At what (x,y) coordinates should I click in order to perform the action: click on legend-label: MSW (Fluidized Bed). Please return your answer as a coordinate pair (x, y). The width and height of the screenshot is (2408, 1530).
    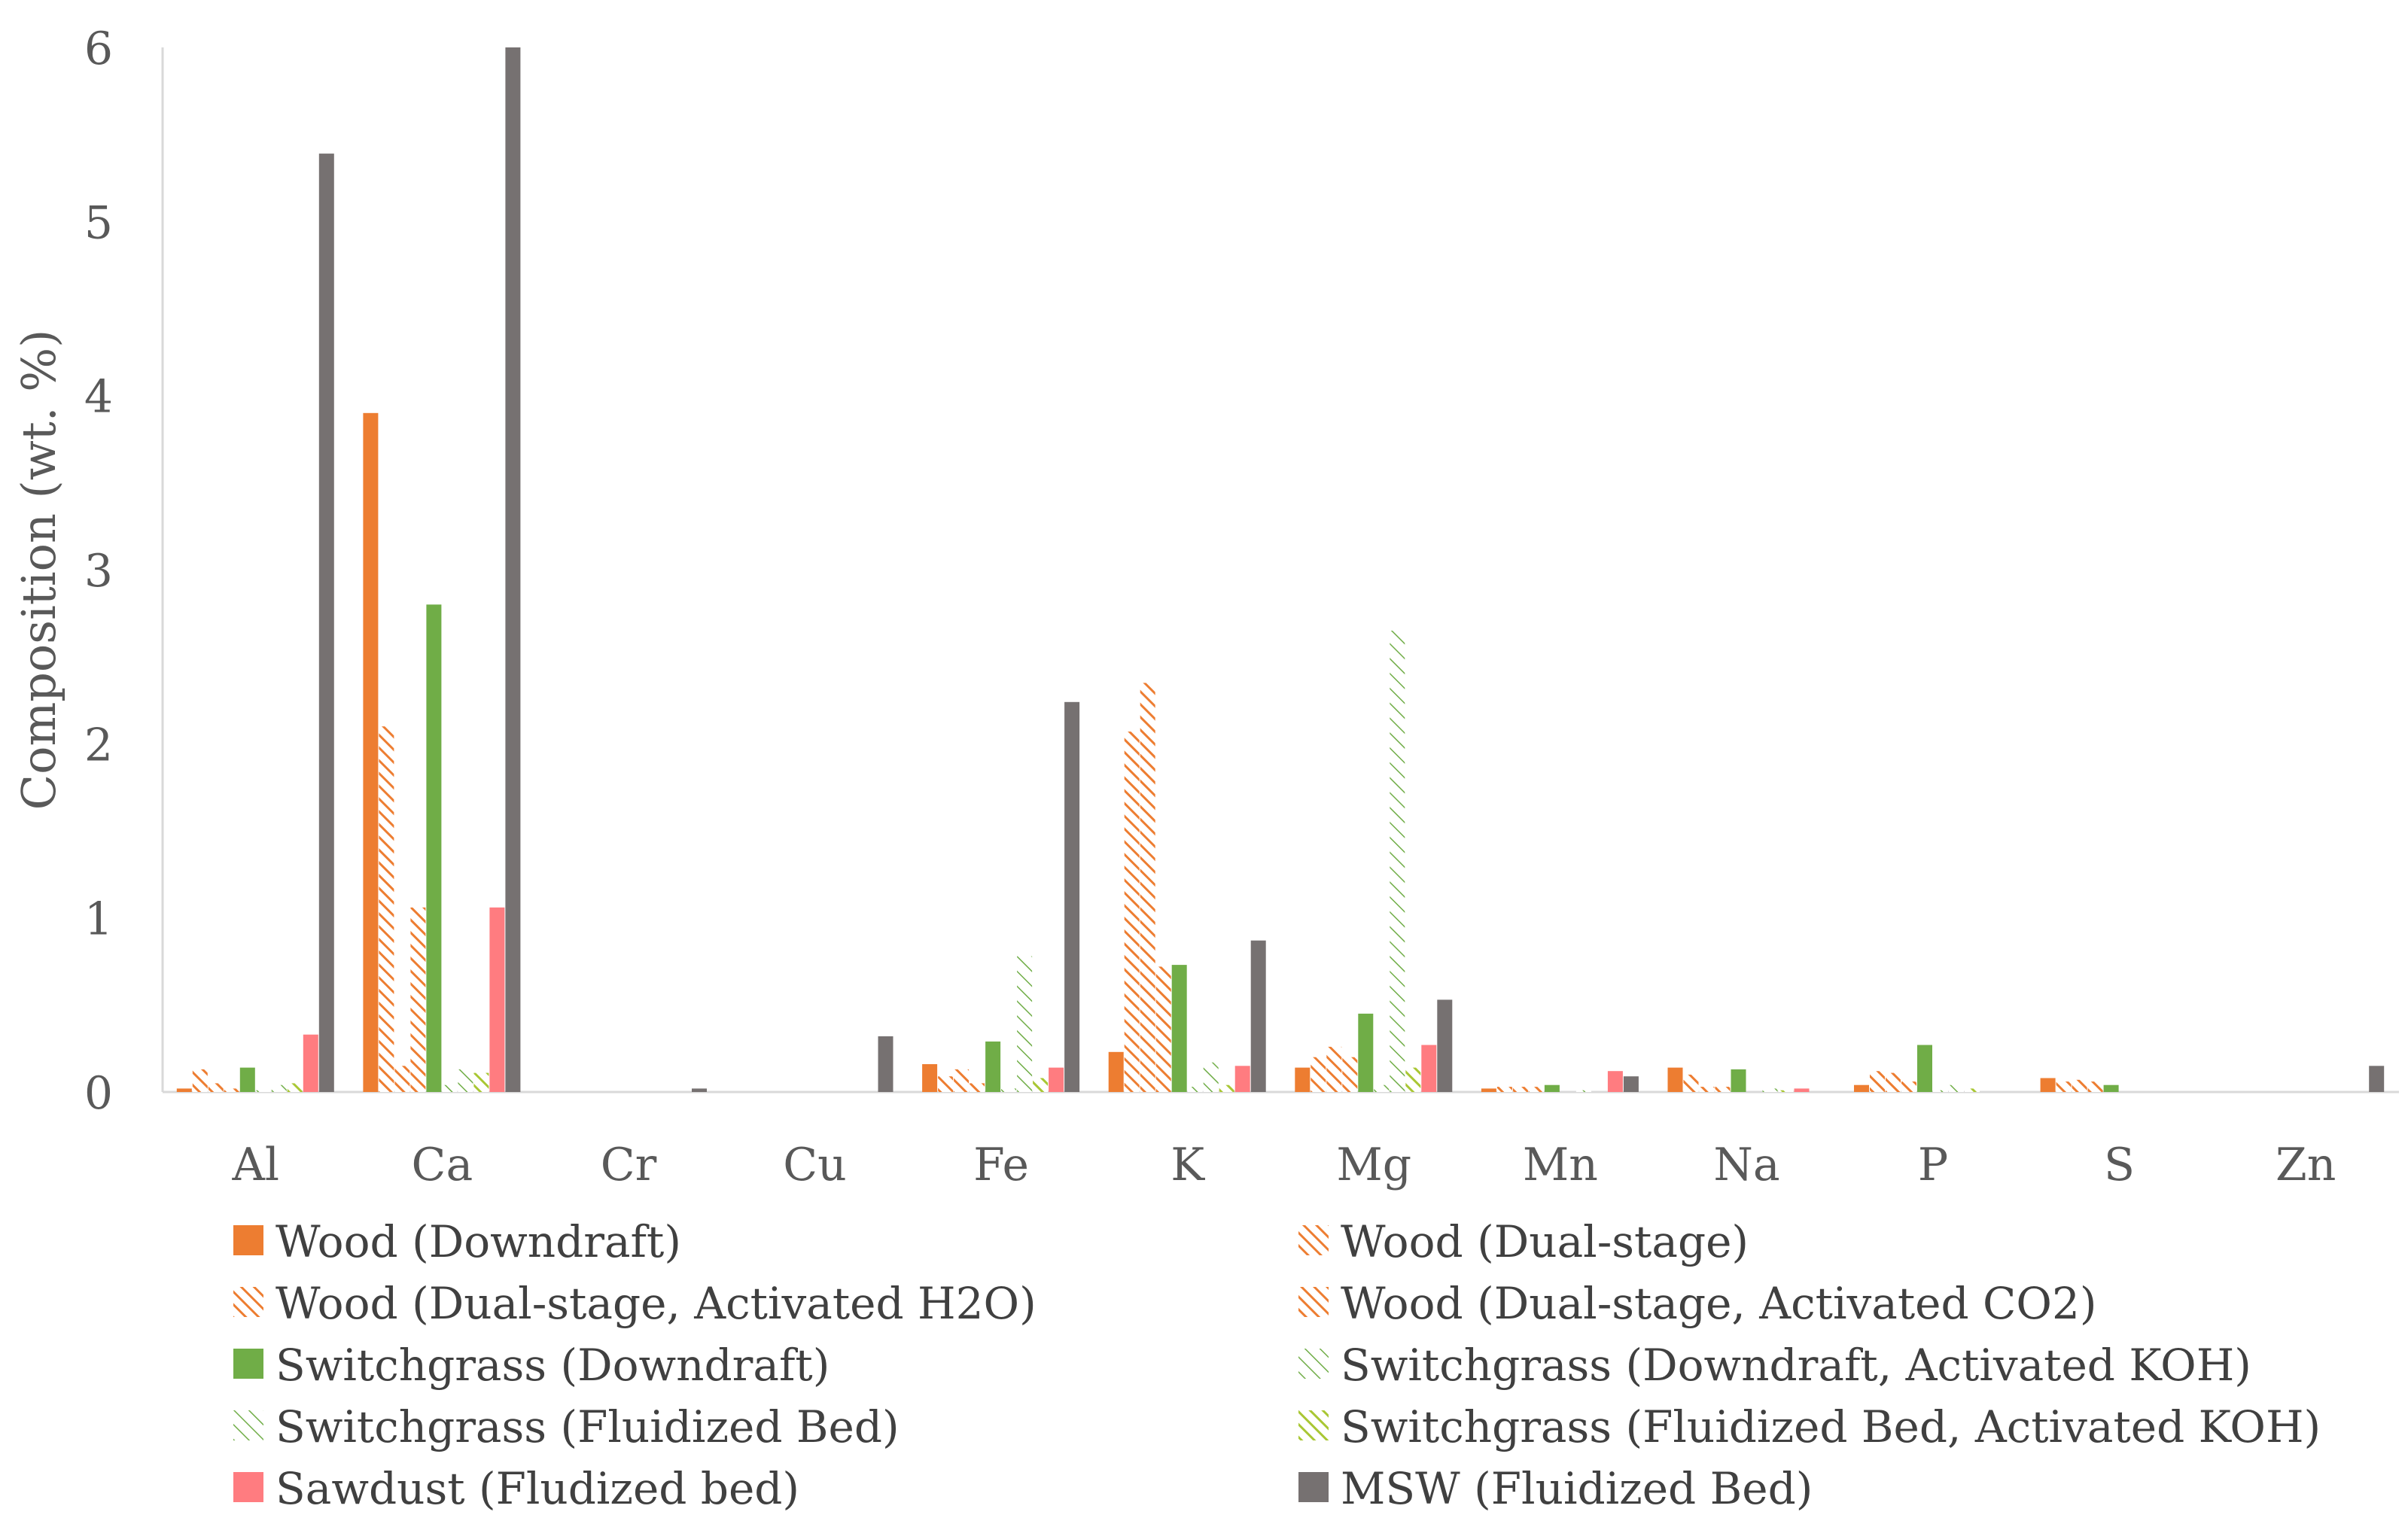
    Looking at the image, I should click on (1577, 1488).